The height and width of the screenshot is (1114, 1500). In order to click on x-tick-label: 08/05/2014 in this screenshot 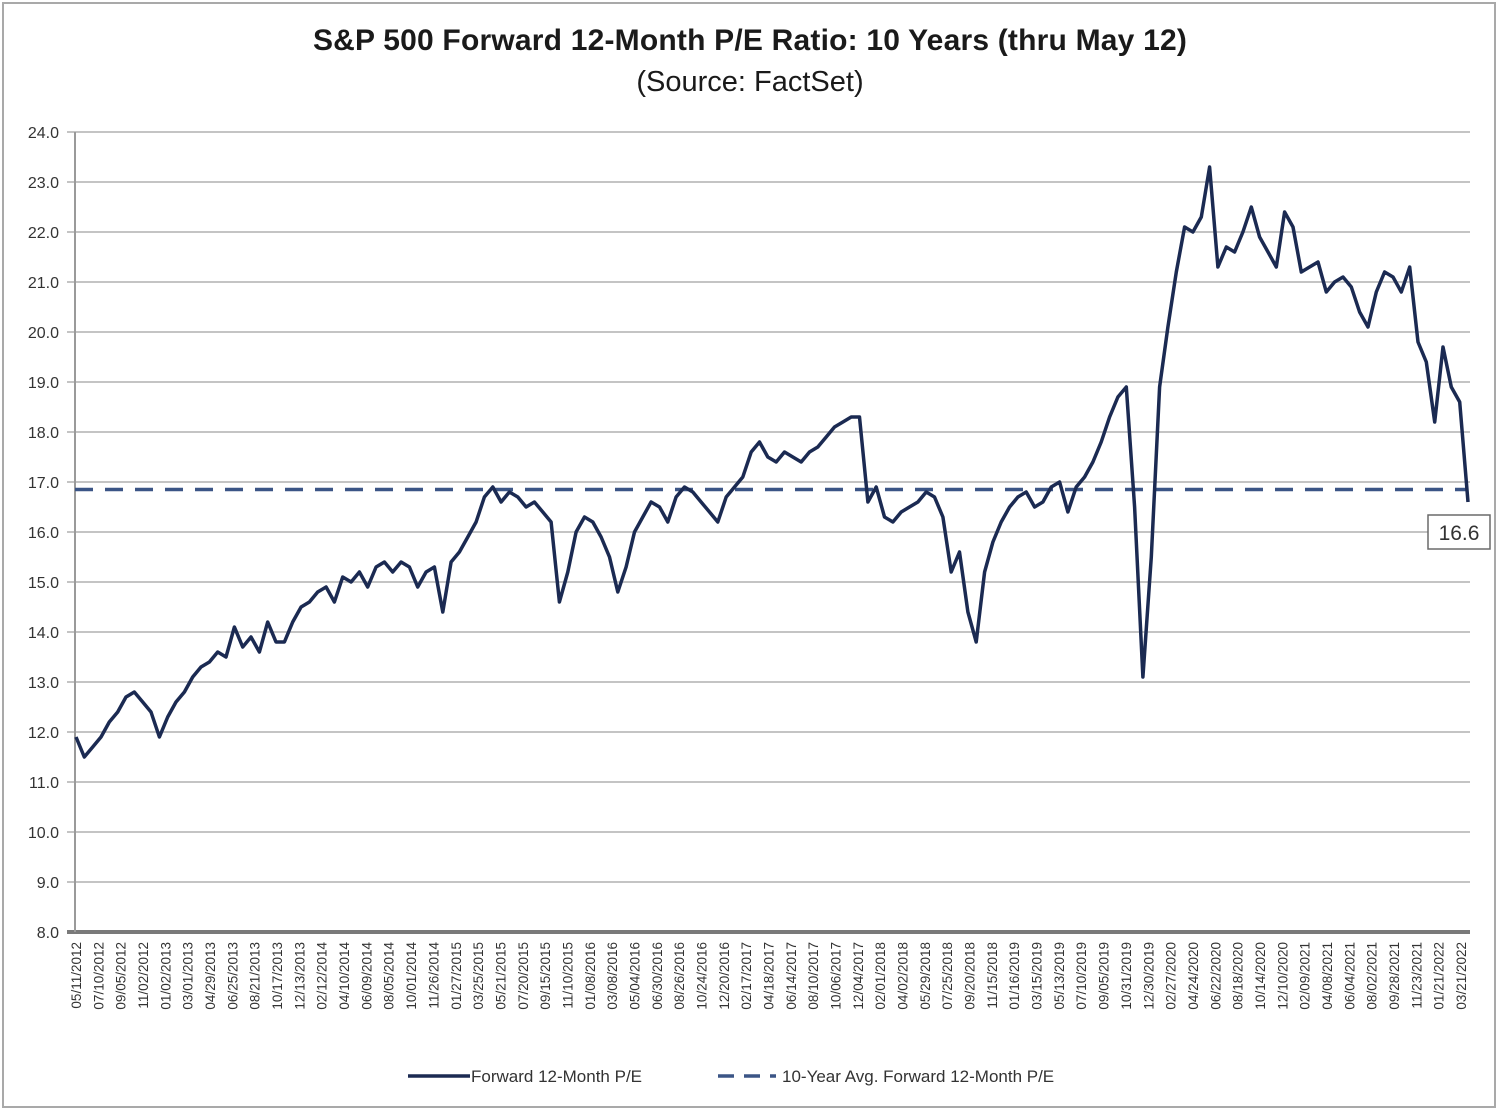, I will do `click(389, 976)`.